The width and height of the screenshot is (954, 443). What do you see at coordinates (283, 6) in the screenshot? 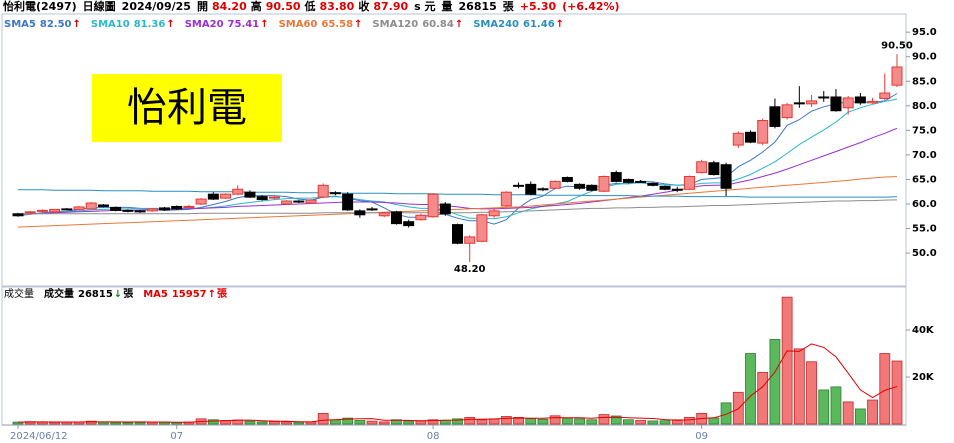
I see `quote-value: 90.50` at bounding box center [283, 6].